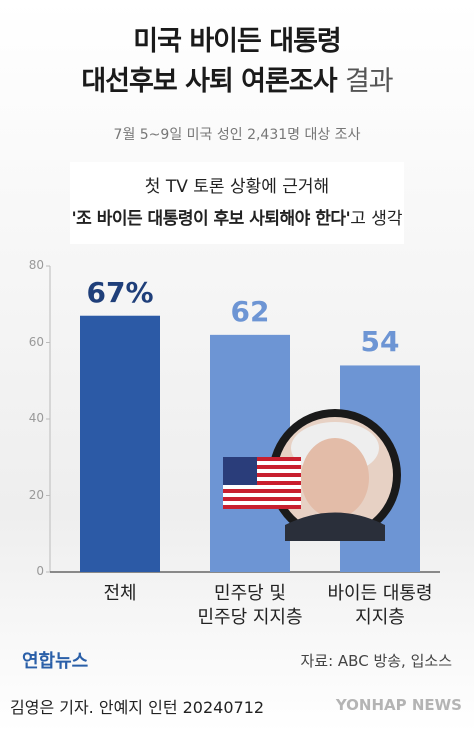 The height and width of the screenshot is (732, 474). I want to click on watermark: YONHAP NEWS, so click(398, 705).